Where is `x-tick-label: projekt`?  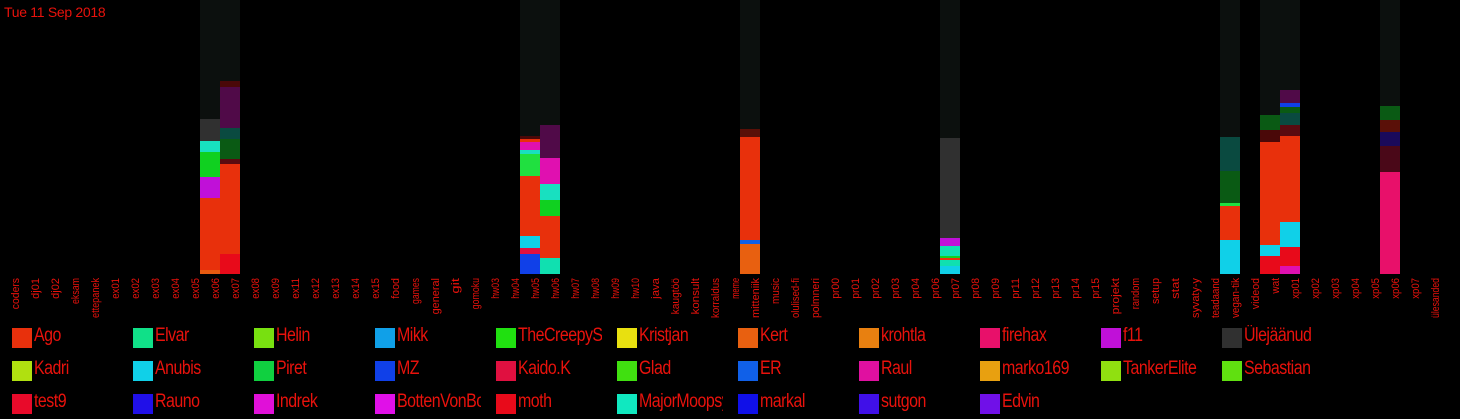 x-tick-label: projekt is located at coordinates (1116, 296).